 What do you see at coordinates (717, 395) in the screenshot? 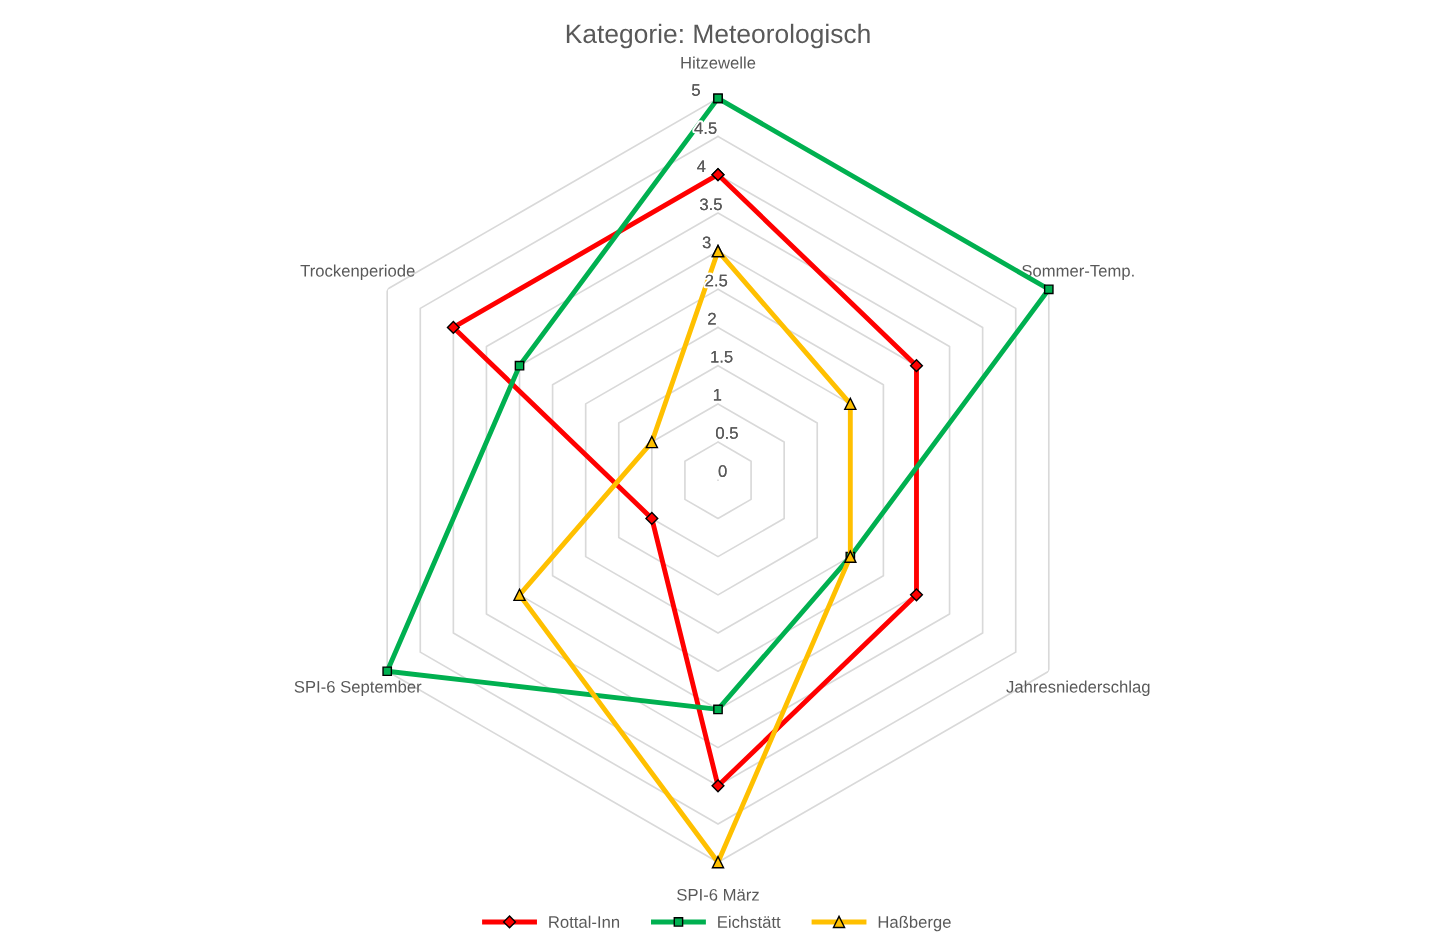
I see `y-tick-label: 1` at bounding box center [717, 395].